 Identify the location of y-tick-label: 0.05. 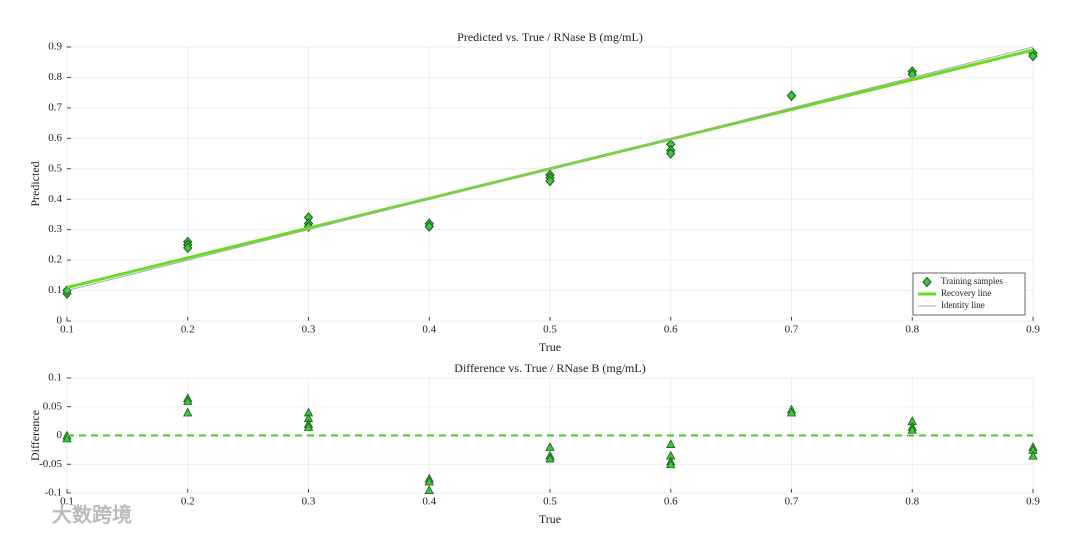
(53, 406).